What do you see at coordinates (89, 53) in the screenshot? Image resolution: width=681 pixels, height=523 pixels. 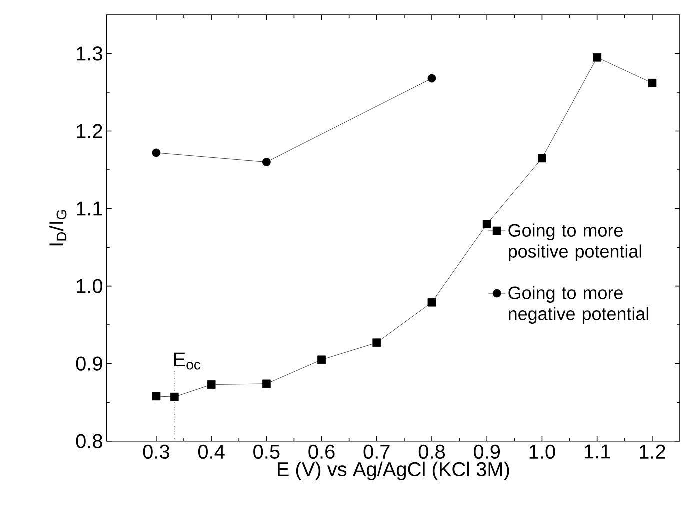 I see `y-tick-label: 1.3` at bounding box center [89, 53].